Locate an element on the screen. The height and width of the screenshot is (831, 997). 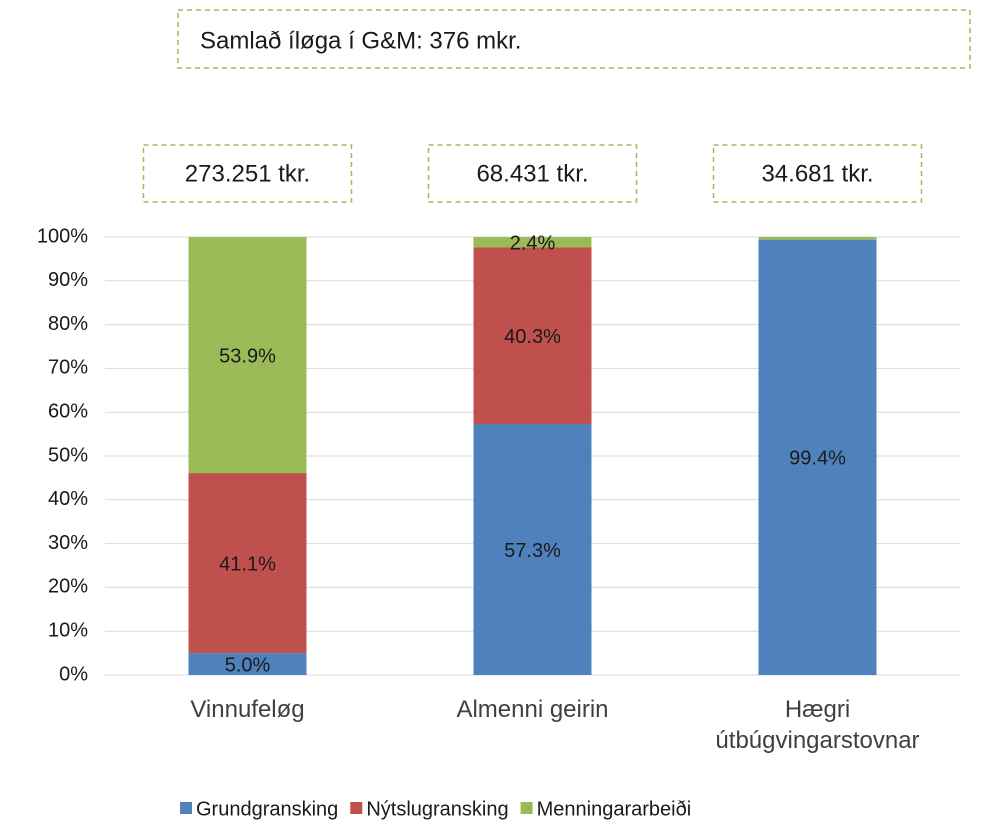
y-tick-label: 0% is located at coordinates (73, 674).